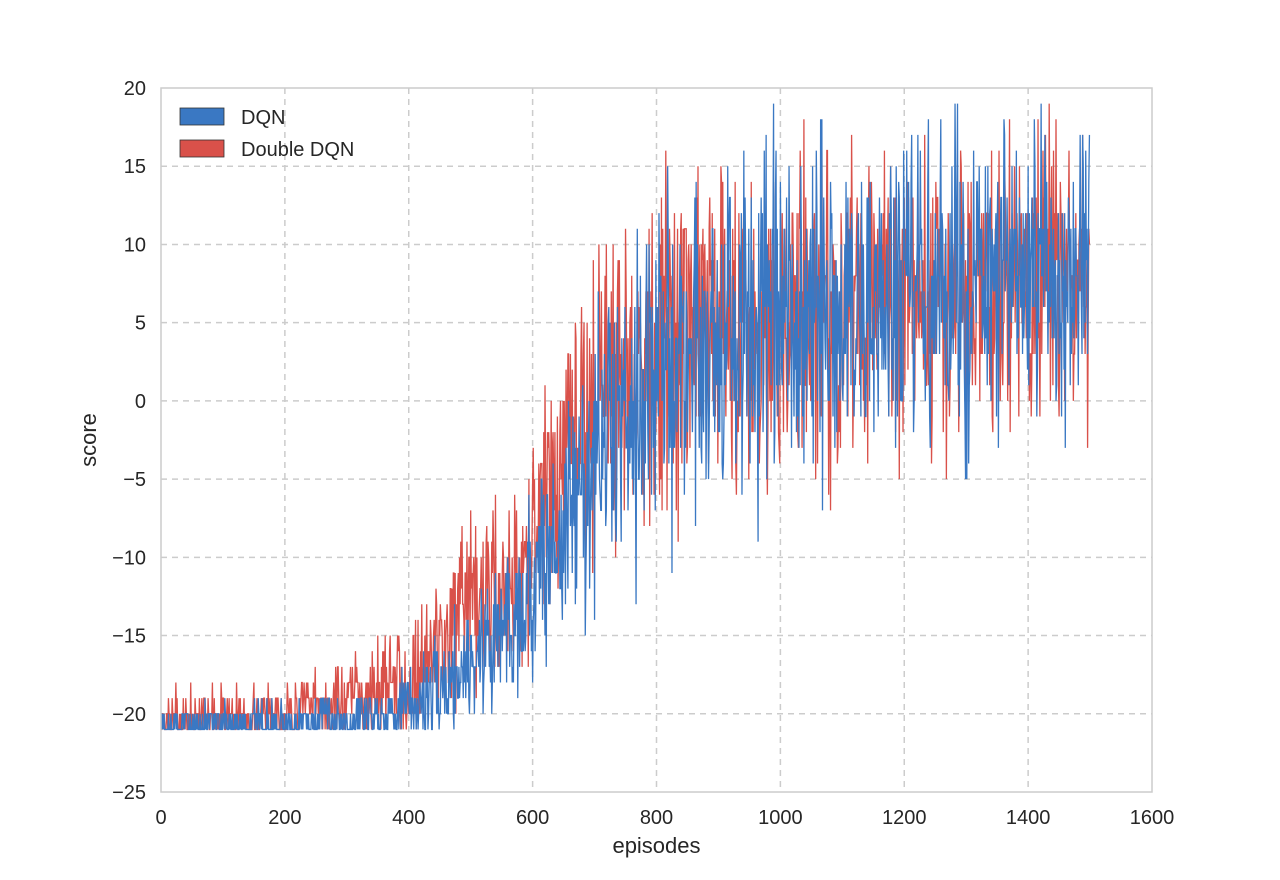  I want to click on y-tick-label: 20, so click(135, 89).